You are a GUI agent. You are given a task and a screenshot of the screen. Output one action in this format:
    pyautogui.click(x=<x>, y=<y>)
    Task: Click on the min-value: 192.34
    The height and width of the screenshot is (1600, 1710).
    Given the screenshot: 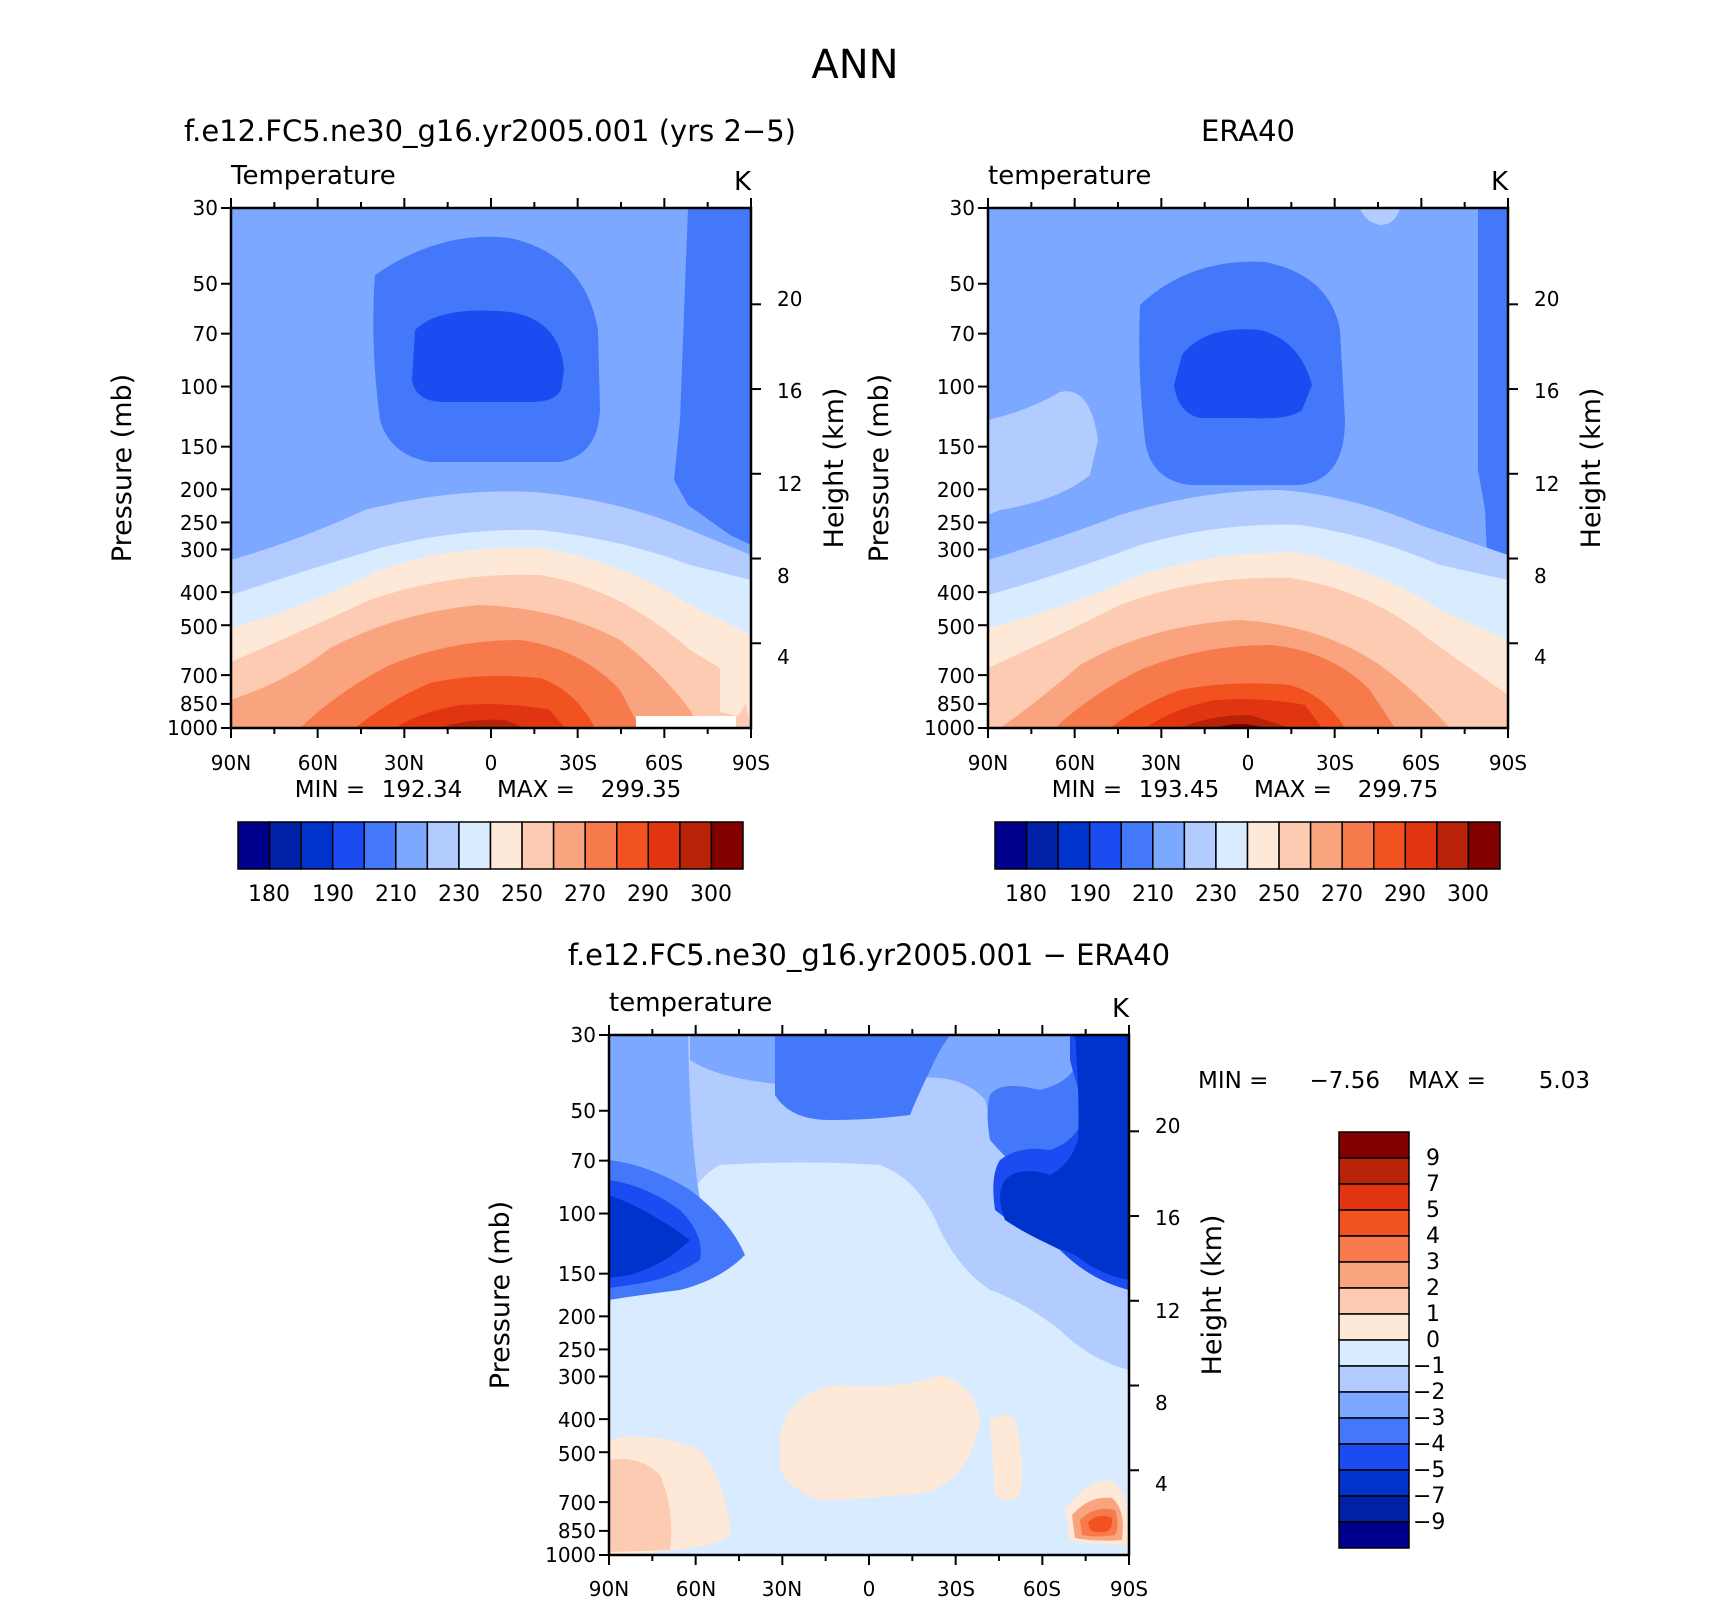 What is the action you would take?
    pyautogui.click(x=422, y=790)
    